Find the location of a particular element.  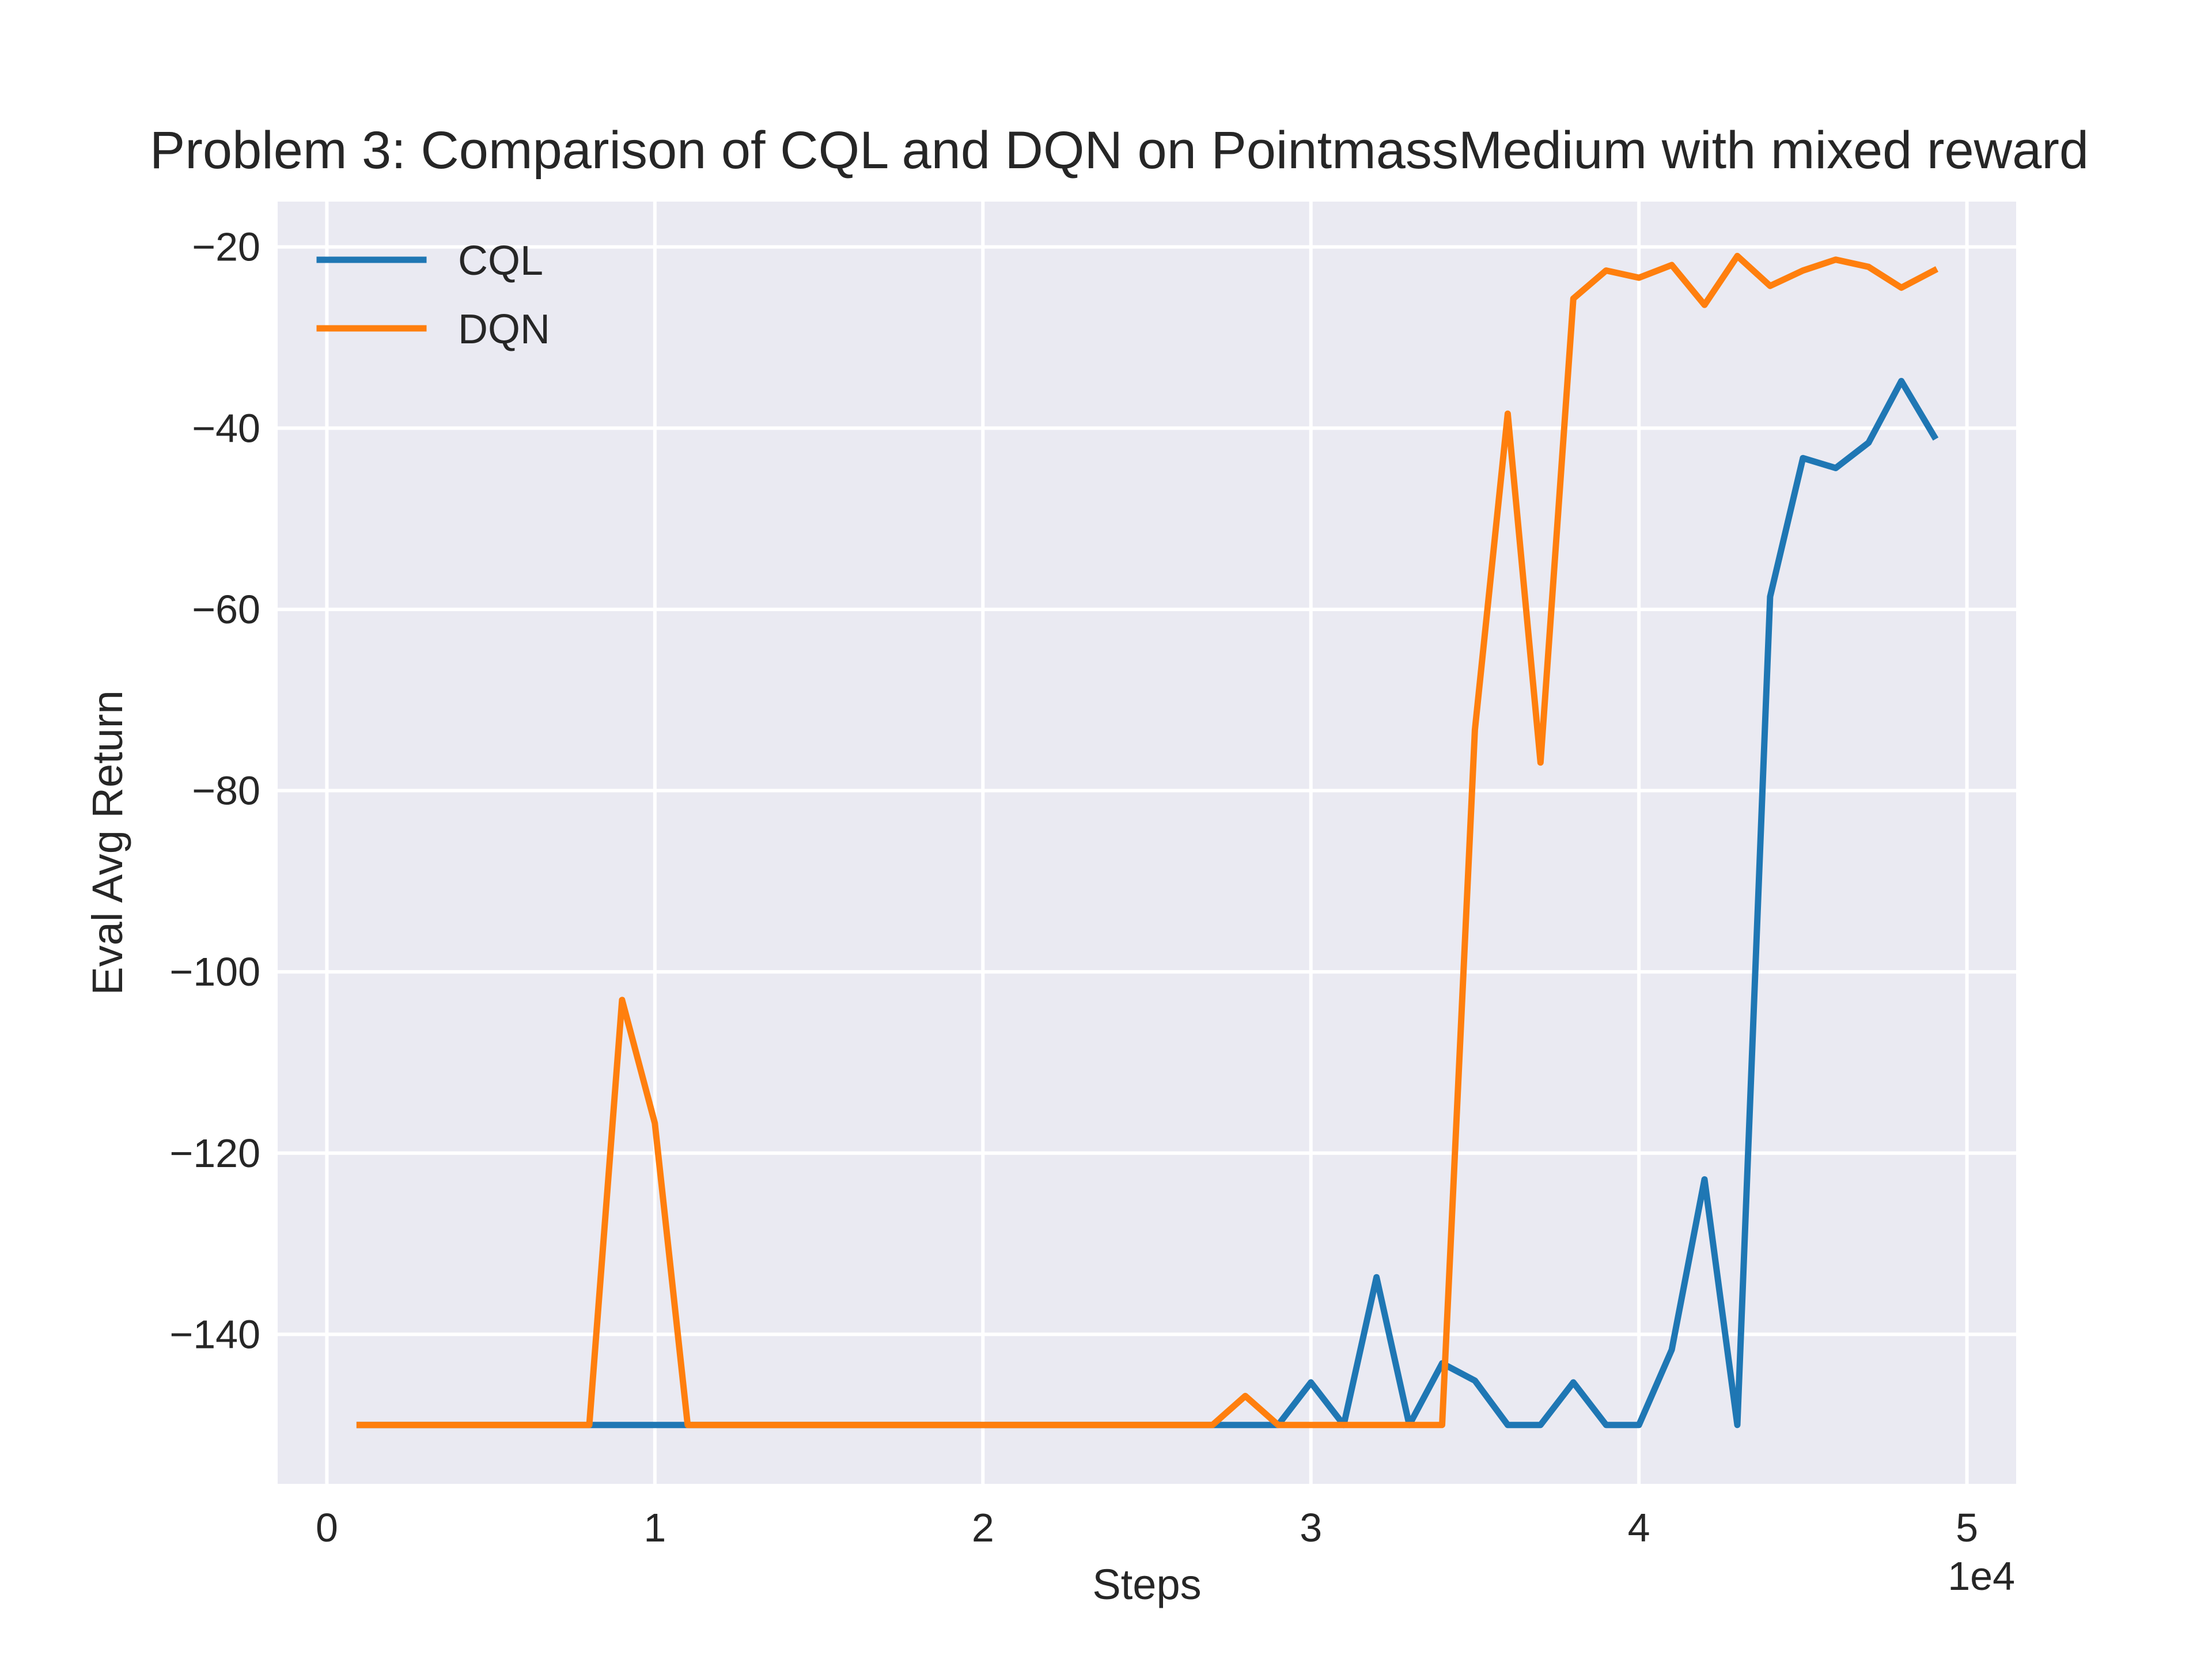

y-tick-label: −140 is located at coordinates (214, 1334).